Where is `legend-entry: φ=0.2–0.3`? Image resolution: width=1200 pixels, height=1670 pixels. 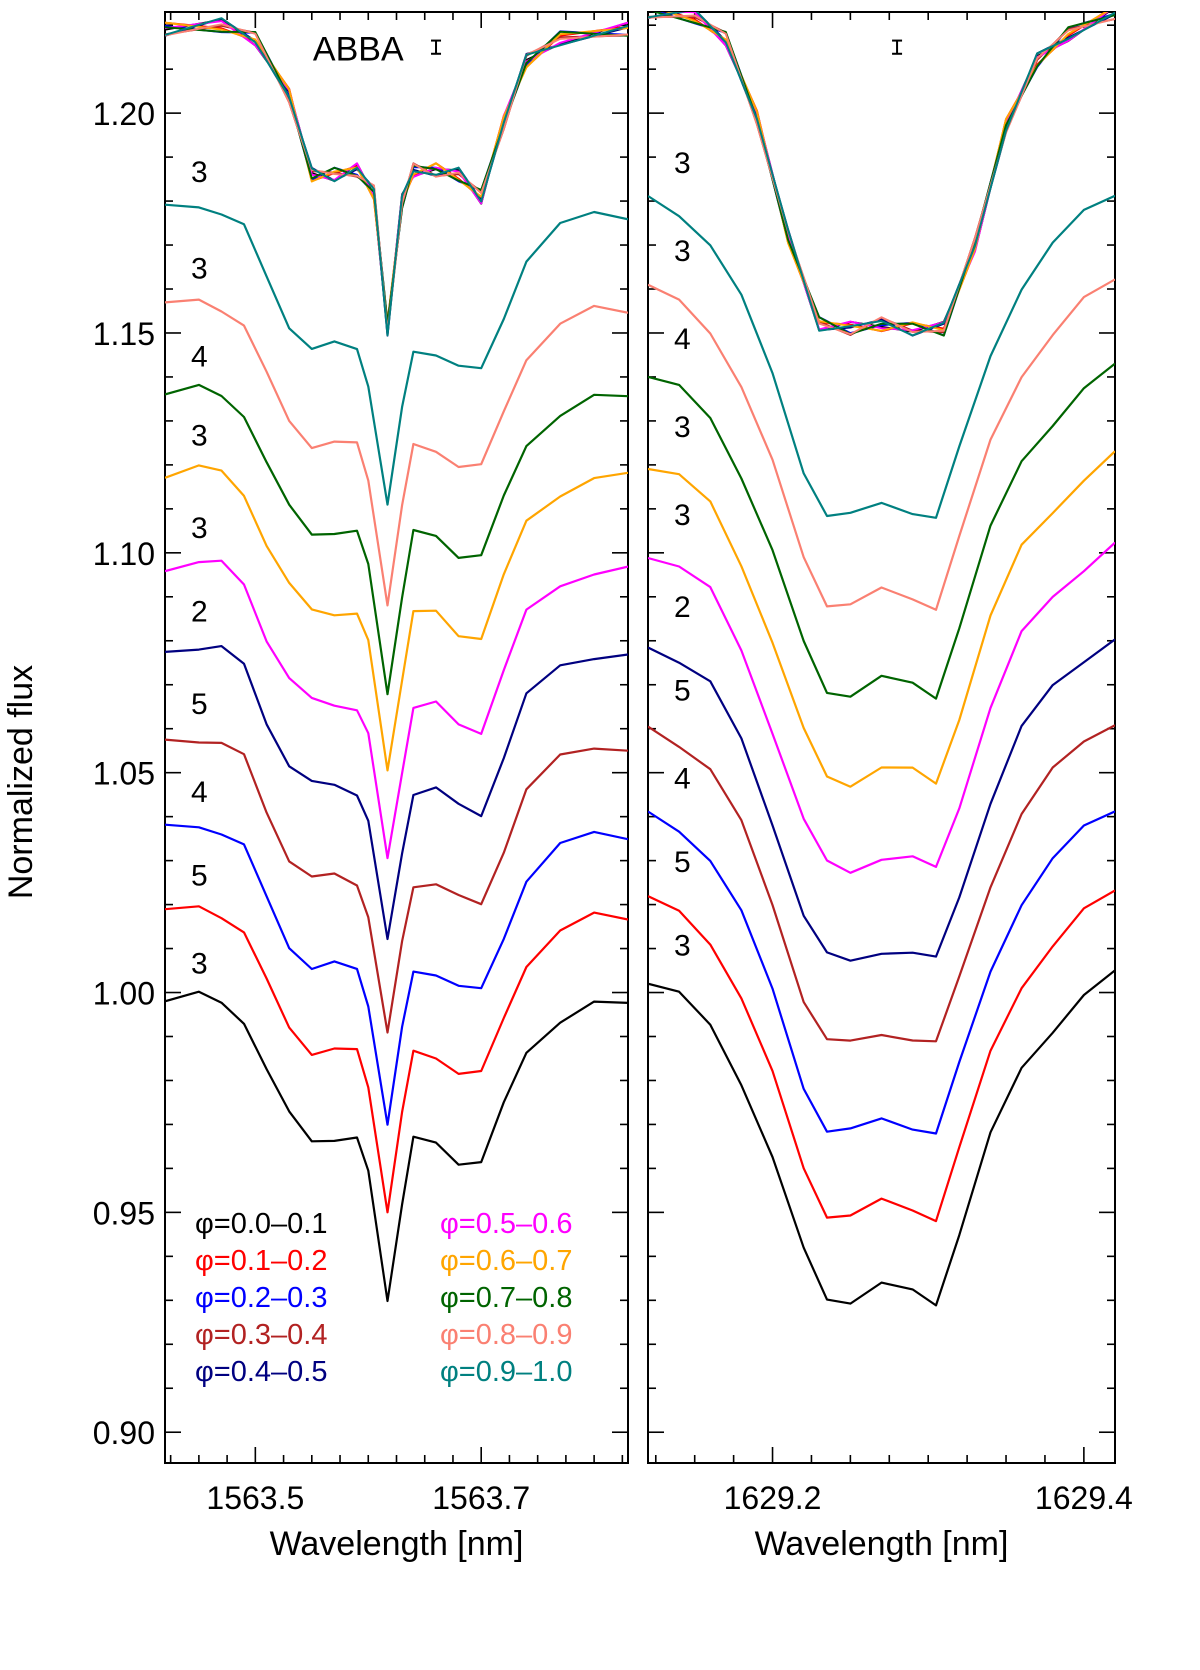
legend-entry: φ=0.2–0.3 is located at coordinates (261, 1298).